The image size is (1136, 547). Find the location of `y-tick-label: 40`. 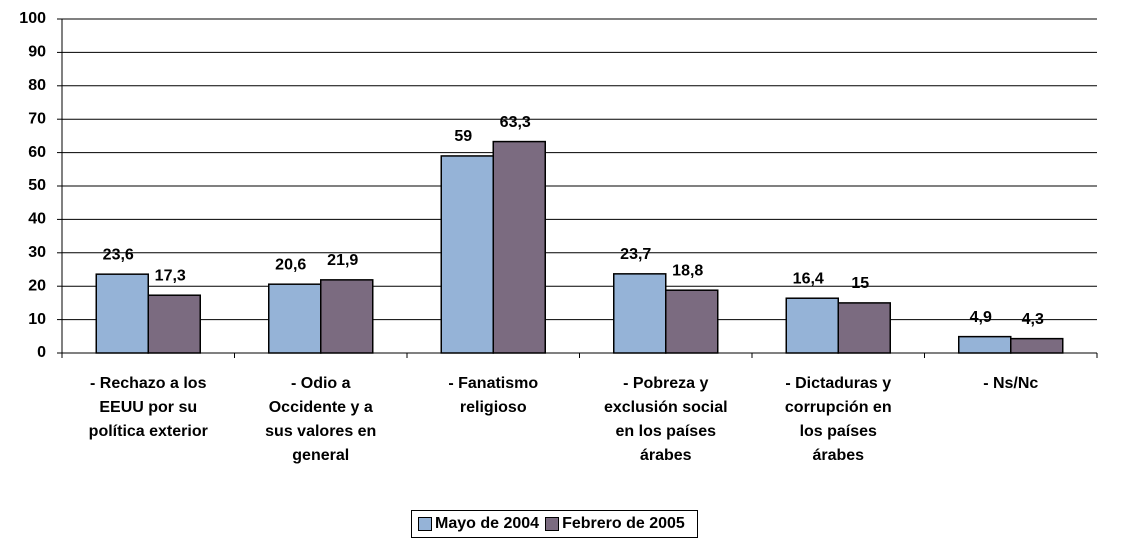

y-tick-label: 40 is located at coordinates (37, 219).